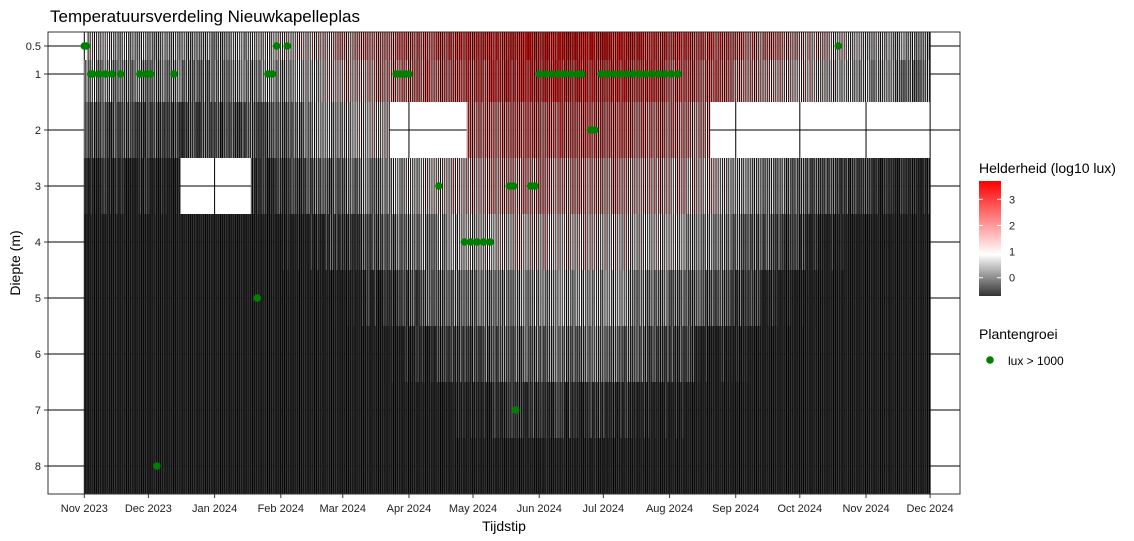  Describe the element at coordinates (930, 509) in the screenshot. I see `x-tick-label: Dec 2024` at that location.